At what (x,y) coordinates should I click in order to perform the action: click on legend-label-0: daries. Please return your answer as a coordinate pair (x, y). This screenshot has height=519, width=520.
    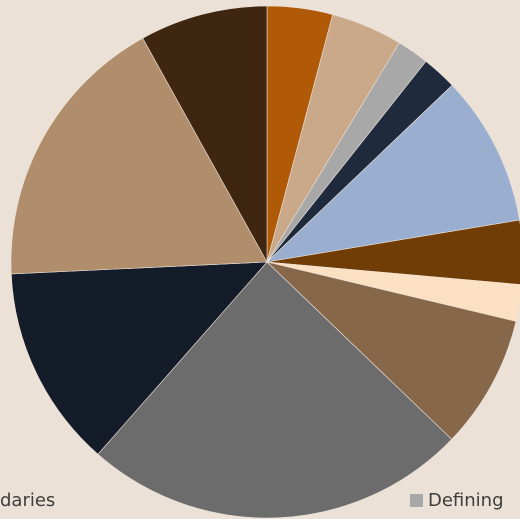
    Looking at the image, I should click on (28, 500).